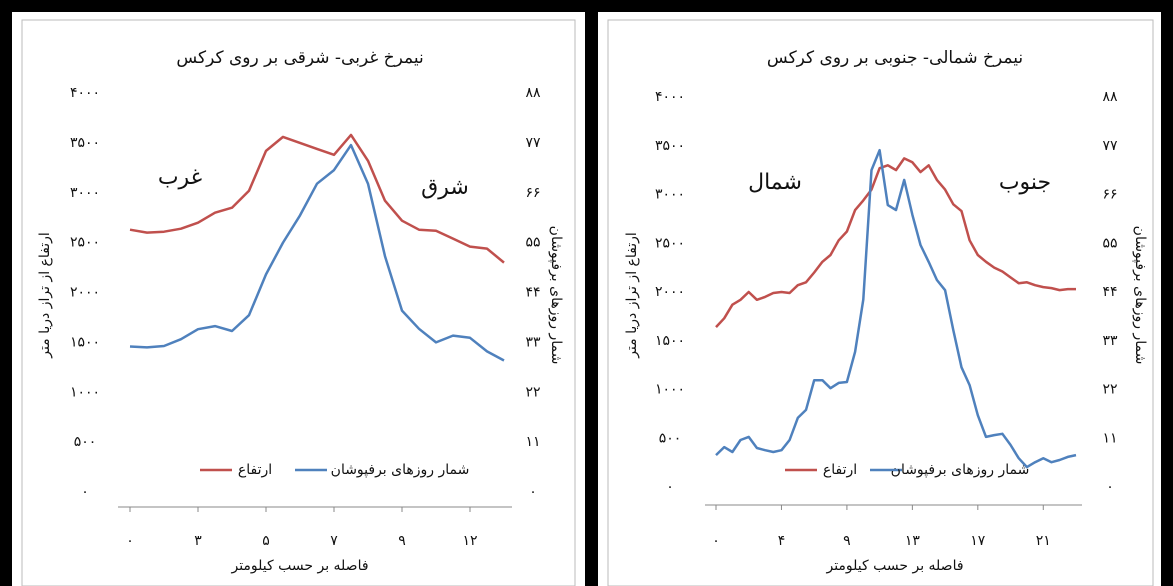 The image size is (1173, 586). I want to click on annotation: جنوب, so click(1025, 182).